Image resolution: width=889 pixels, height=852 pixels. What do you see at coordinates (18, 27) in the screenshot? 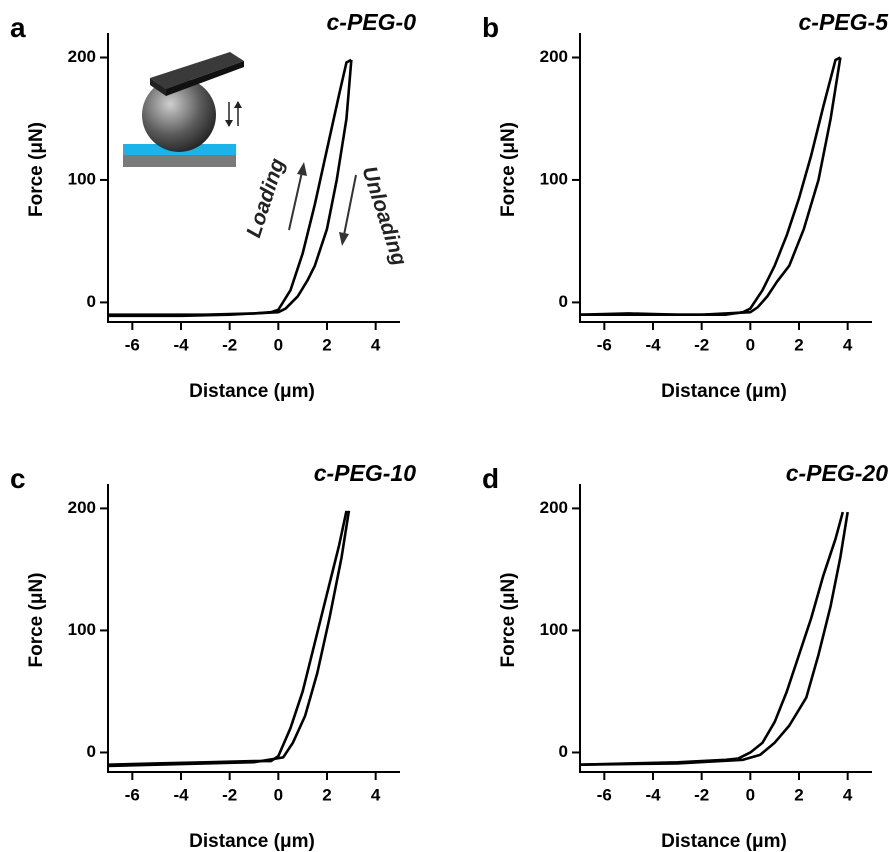
I see `panel-label: a` at bounding box center [18, 27].